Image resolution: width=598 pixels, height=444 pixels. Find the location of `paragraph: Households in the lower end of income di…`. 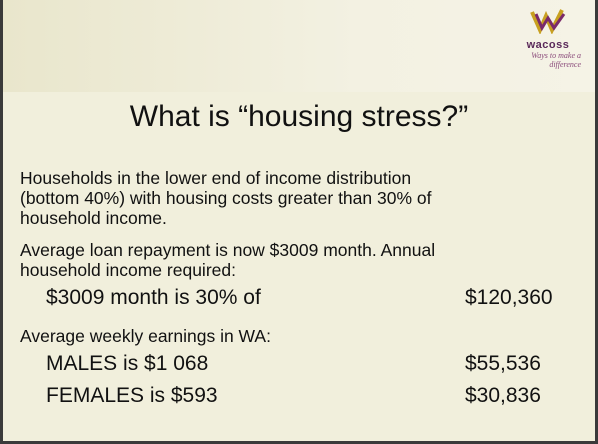

paragraph: Households in the lower end of income di… is located at coordinates (226, 198).